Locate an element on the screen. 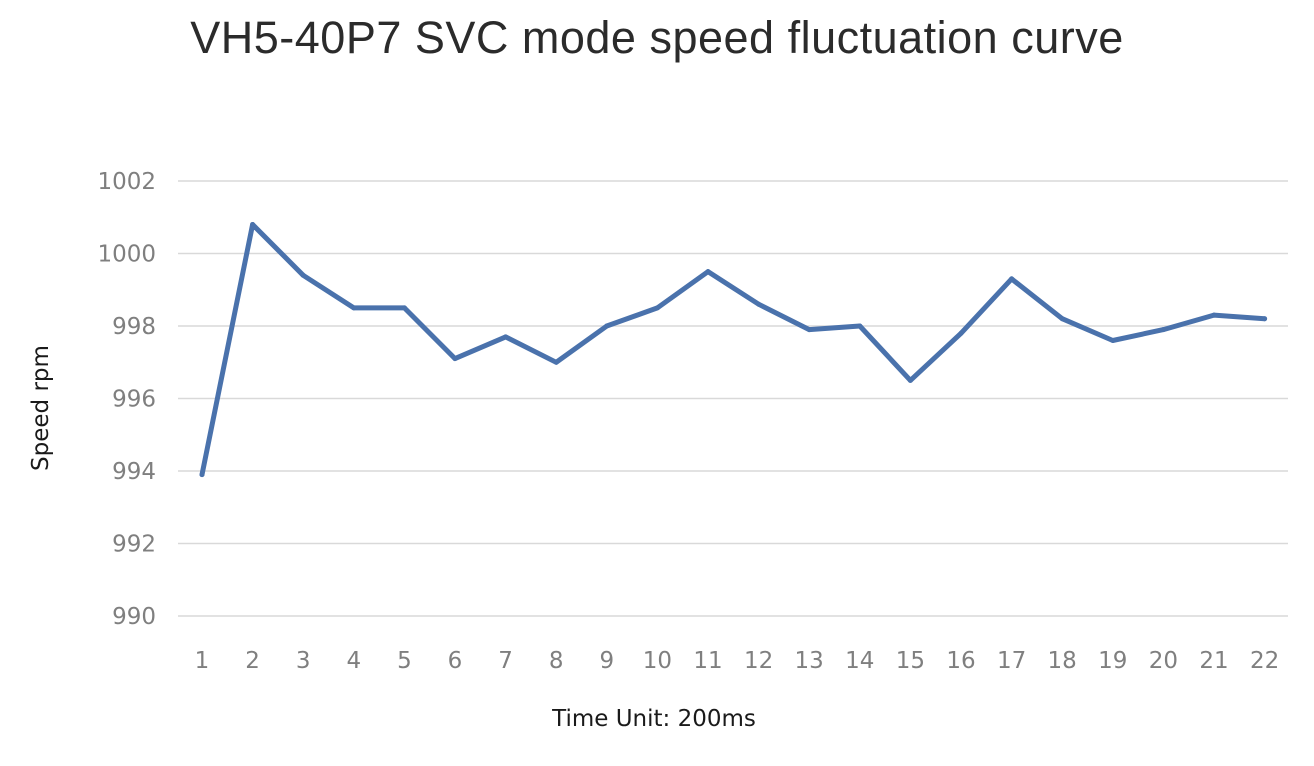  y-tick-label: 998 is located at coordinates (134, 327).